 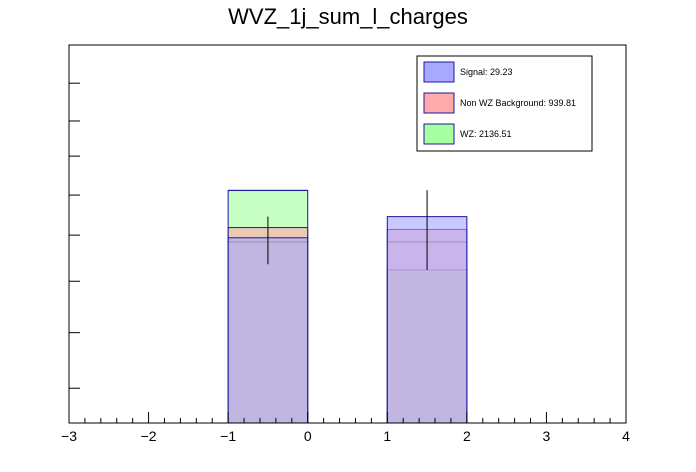 What do you see at coordinates (268, 330) in the screenshot?
I see `bar-s2-b0` at bounding box center [268, 330].